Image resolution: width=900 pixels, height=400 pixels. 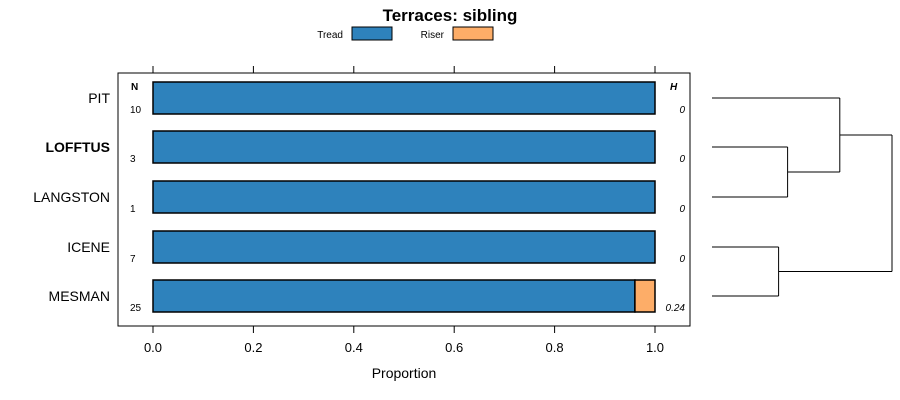 I want to click on dendrogram, so click(x=802, y=197).